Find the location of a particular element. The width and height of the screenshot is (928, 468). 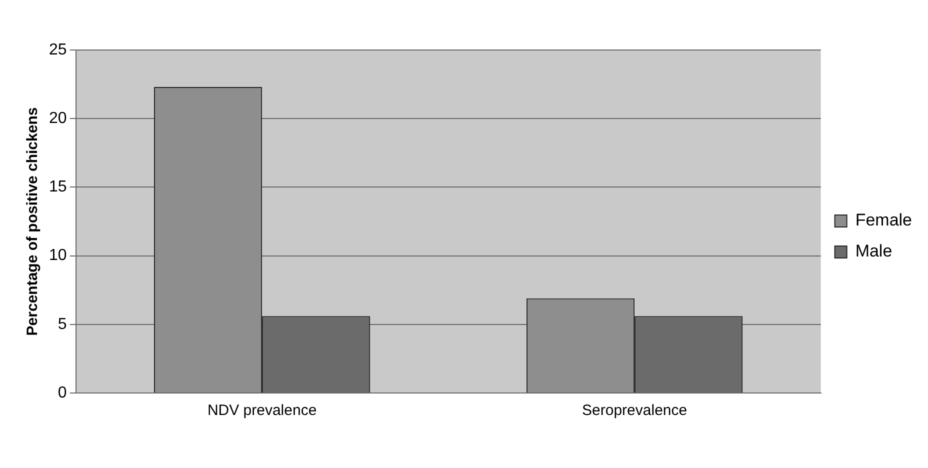

legend-label: Male is located at coordinates (873, 251).